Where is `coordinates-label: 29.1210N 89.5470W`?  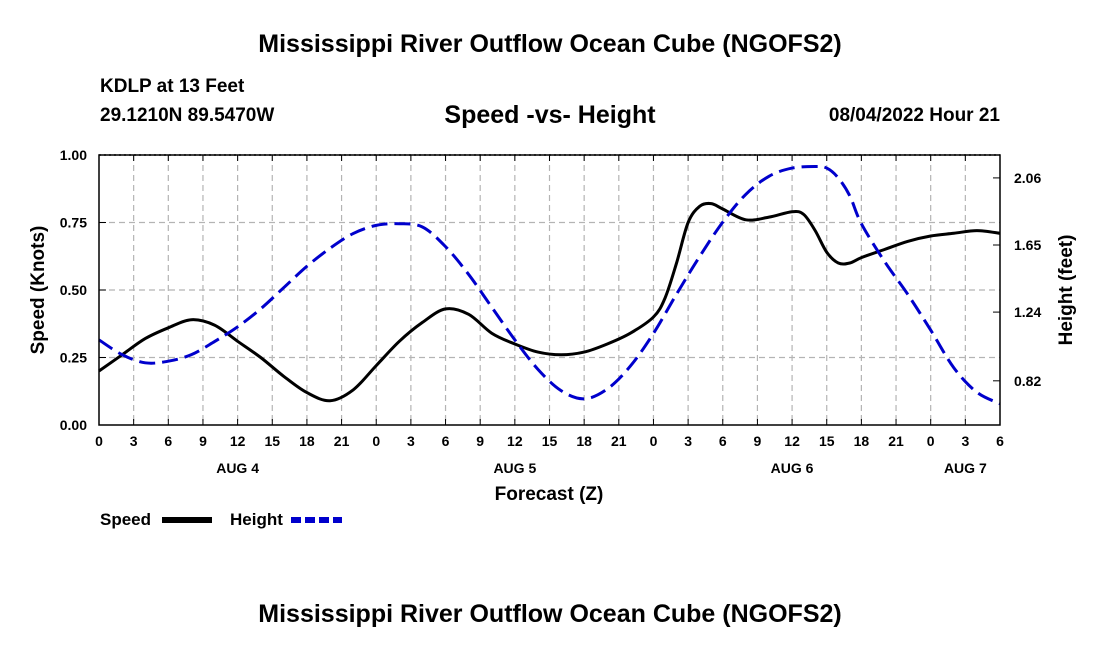 coordinates-label: 29.1210N 89.5470W is located at coordinates (187, 115).